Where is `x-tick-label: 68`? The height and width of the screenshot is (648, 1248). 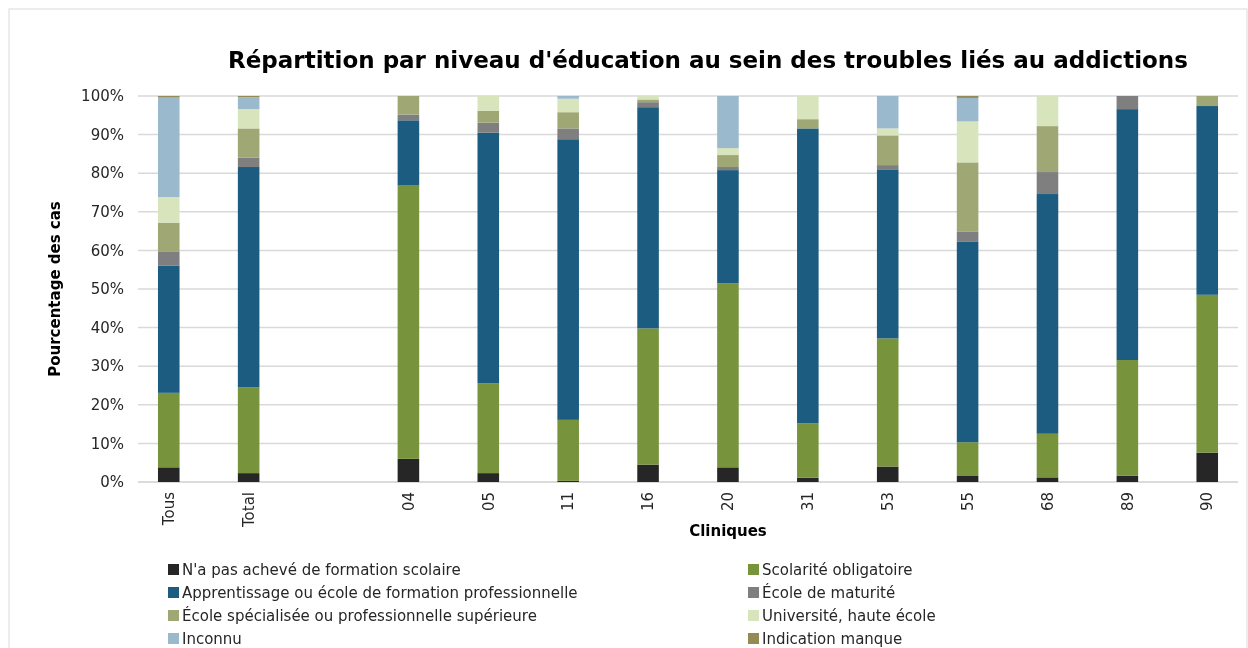 x-tick-label: 68 is located at coordinates (1047, 502).